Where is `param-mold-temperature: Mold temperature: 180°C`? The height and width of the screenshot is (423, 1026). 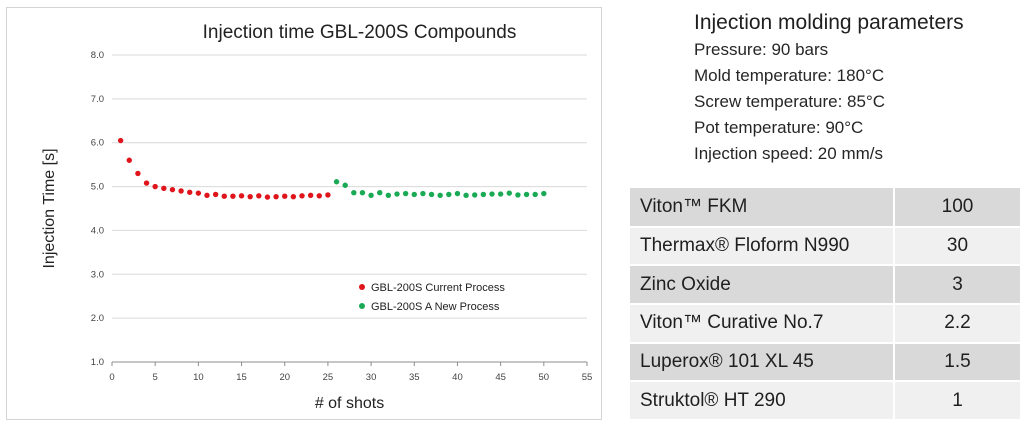
param-mold-temperature: Mold temperature: 180°C is located at coordinates (789, 75).